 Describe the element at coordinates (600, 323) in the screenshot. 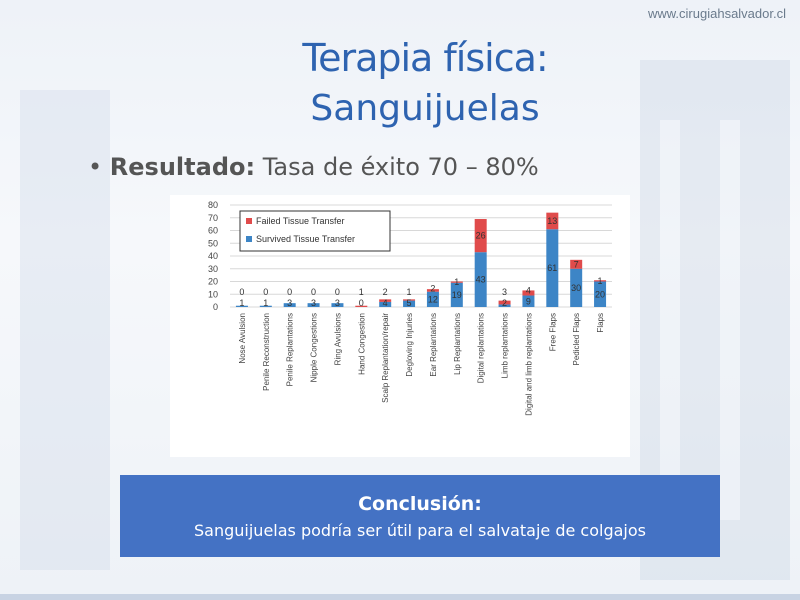

I see `x-tick-label: Flaps` at that location.